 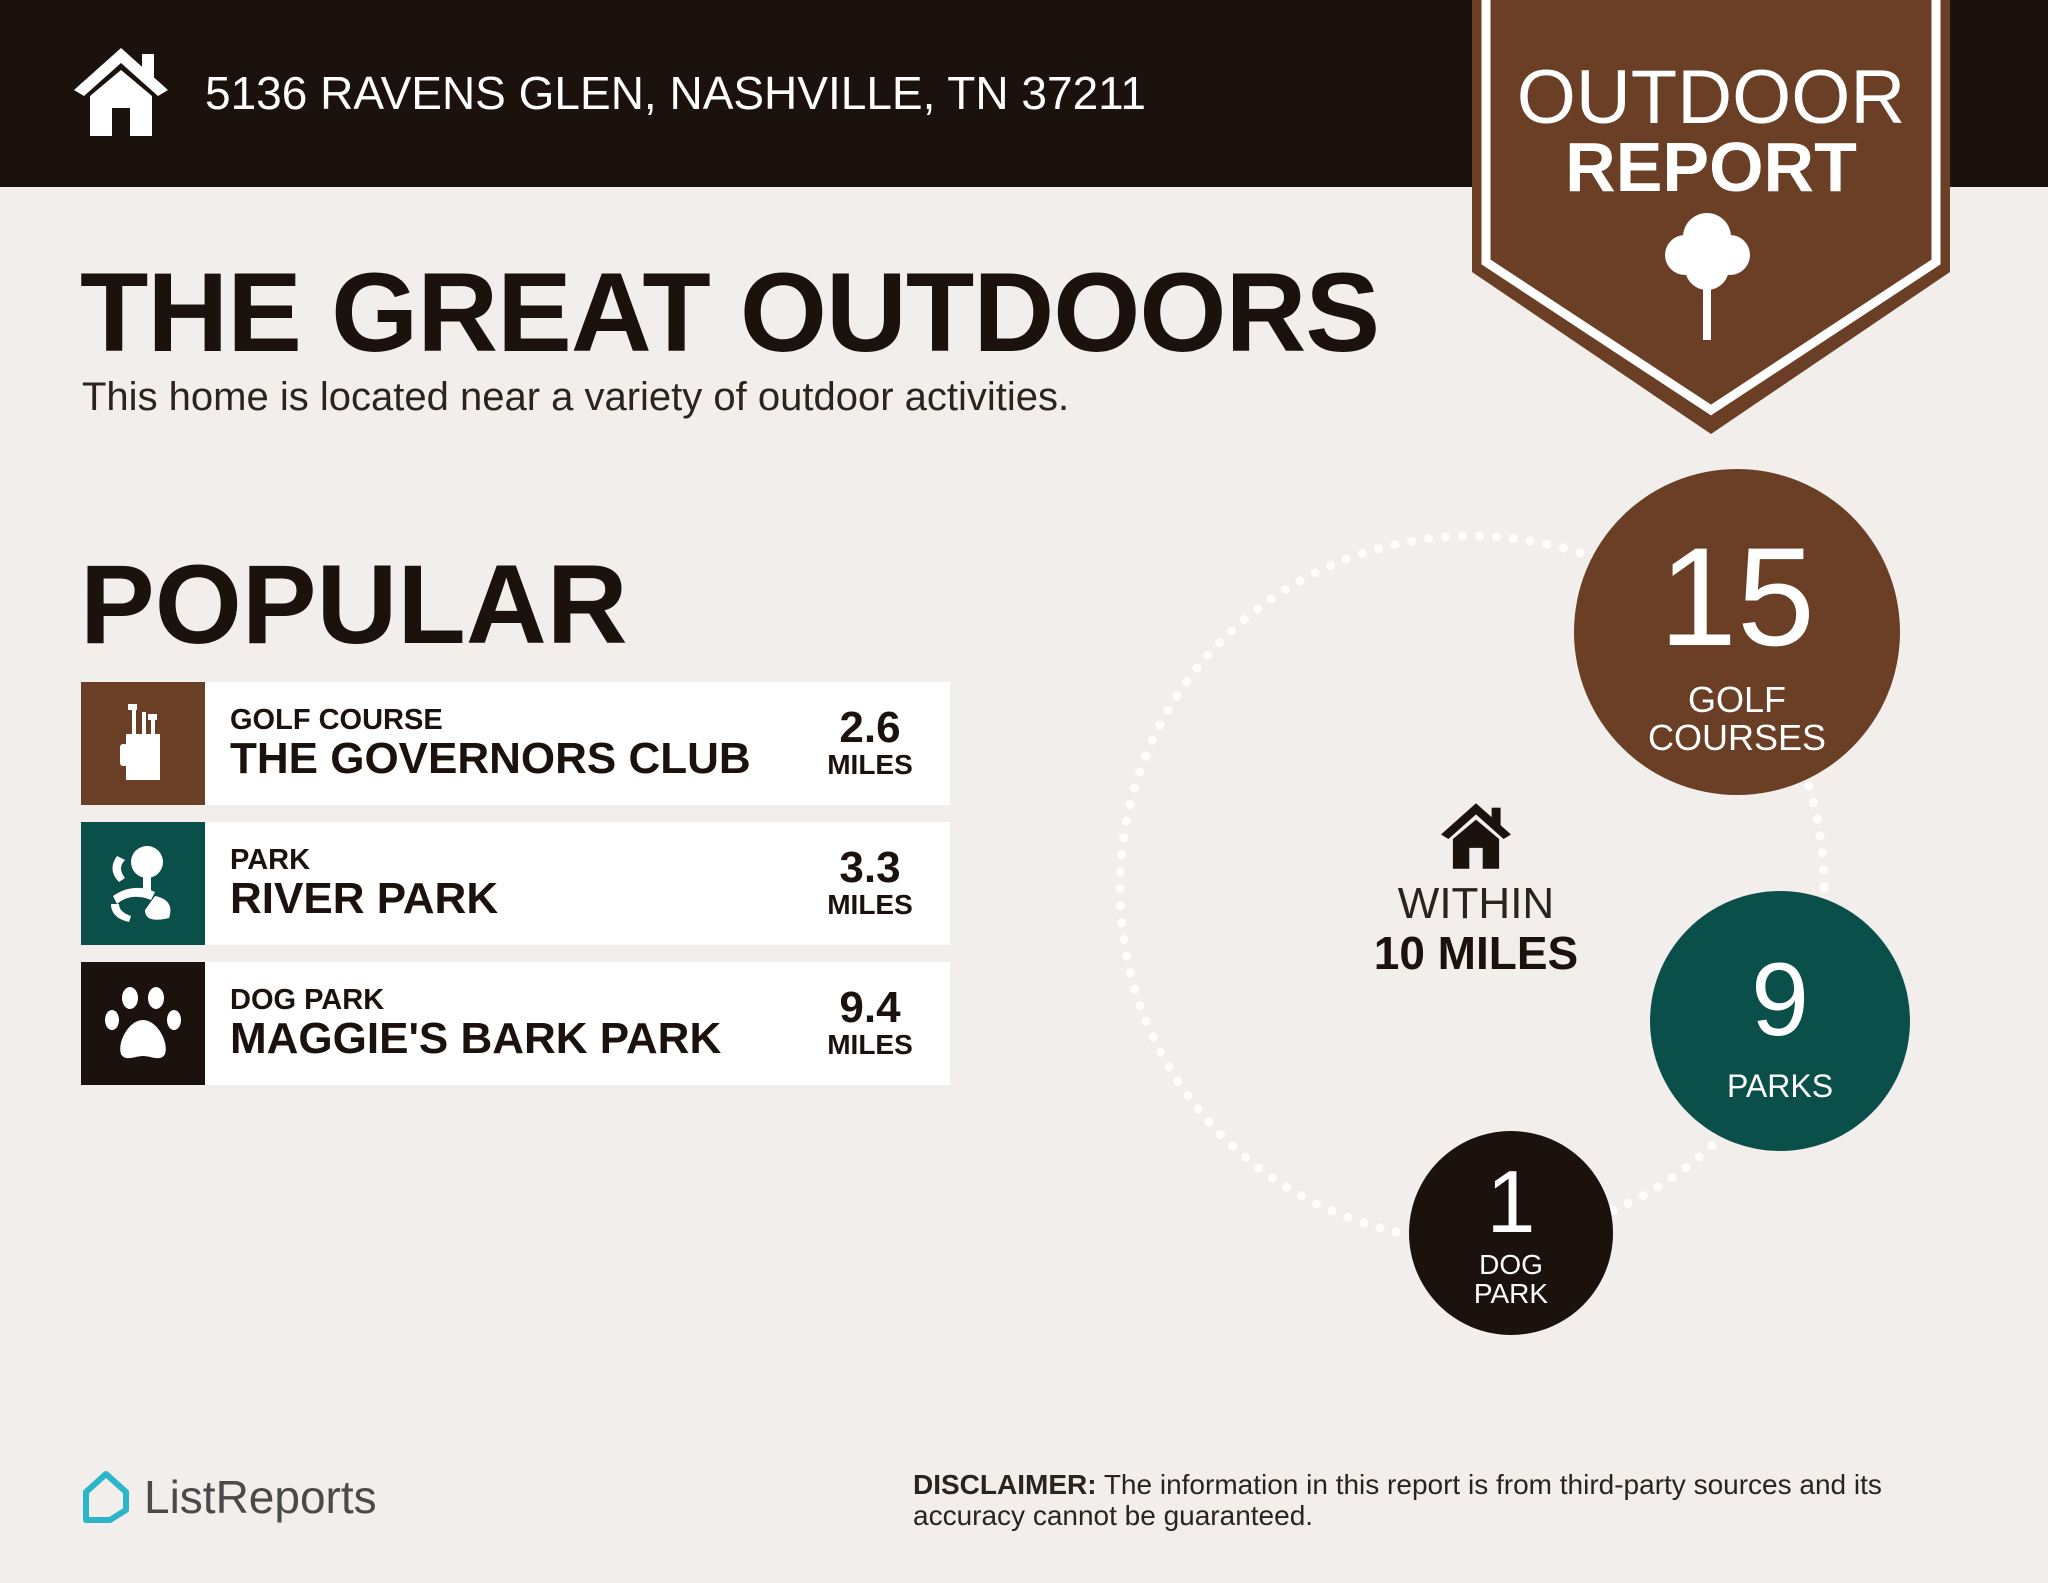 What do you see at coordinates (106, 1497) in the screenshot?
I see `logo-icon` at bounding box center [106, 1497].